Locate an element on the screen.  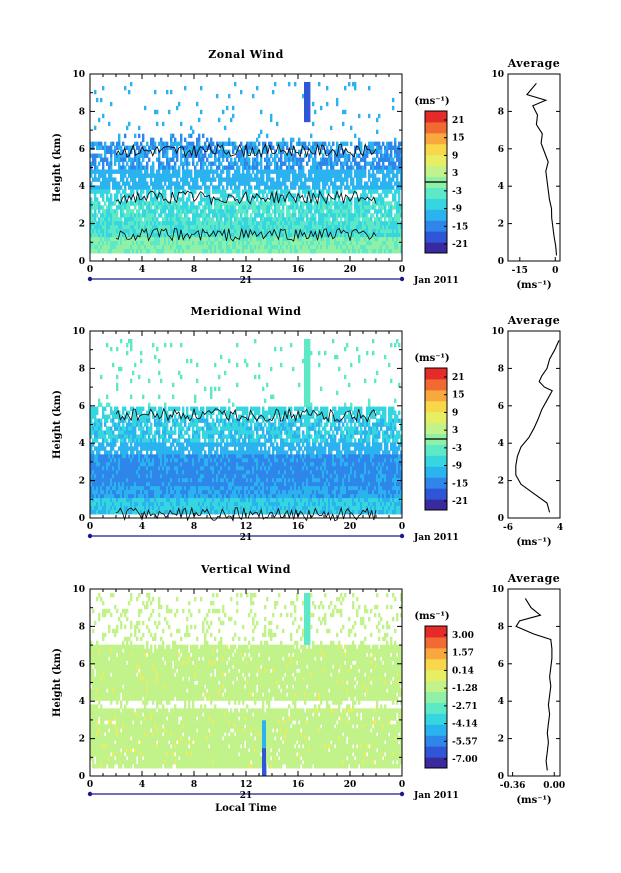
date-label: 21 is located at coordinates (246, 281).